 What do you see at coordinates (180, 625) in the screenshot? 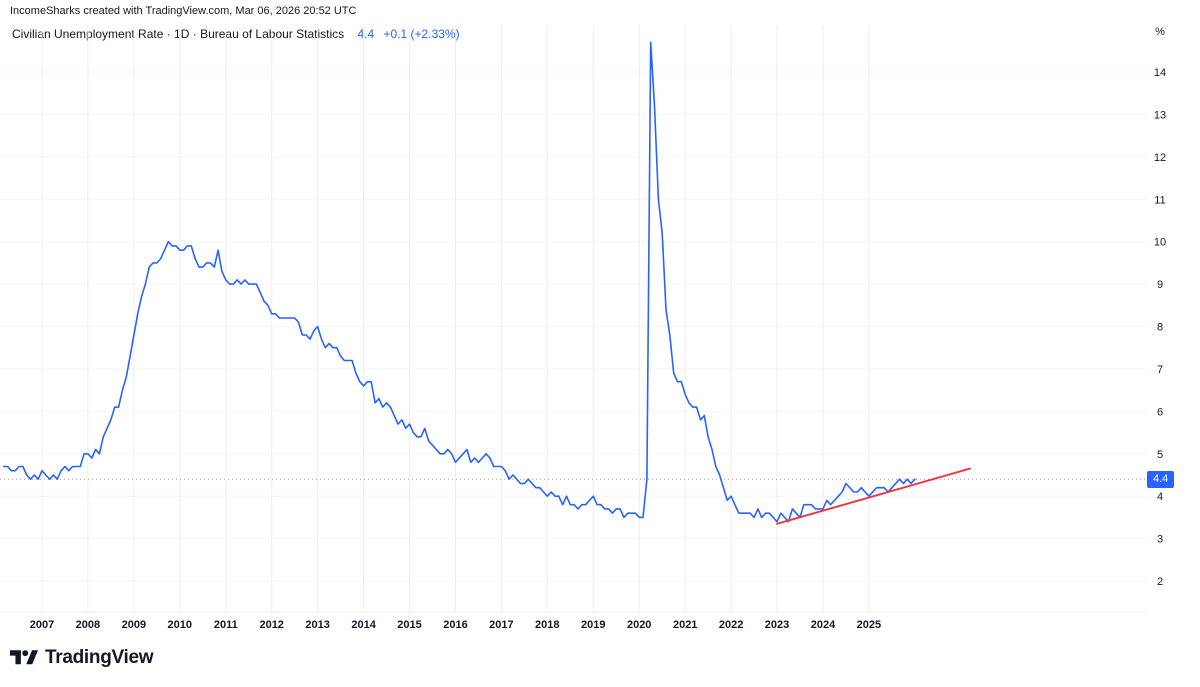
I see `time-scale-tick: 2010` at bounding box center [180, 625].